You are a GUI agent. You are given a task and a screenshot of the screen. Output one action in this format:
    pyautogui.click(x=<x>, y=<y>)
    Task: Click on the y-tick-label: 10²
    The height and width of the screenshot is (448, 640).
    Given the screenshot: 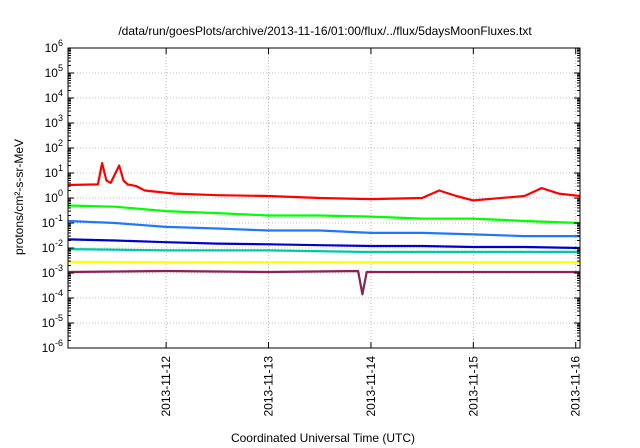 What is the action you would take?
    pyautogui.click(x=54, y=146)
    